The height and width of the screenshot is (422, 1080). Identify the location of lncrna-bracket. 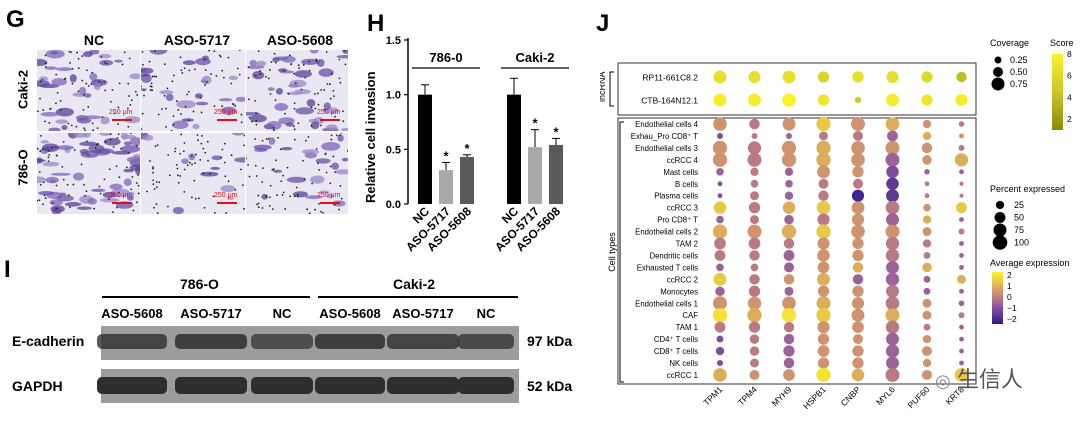
(611, 89).